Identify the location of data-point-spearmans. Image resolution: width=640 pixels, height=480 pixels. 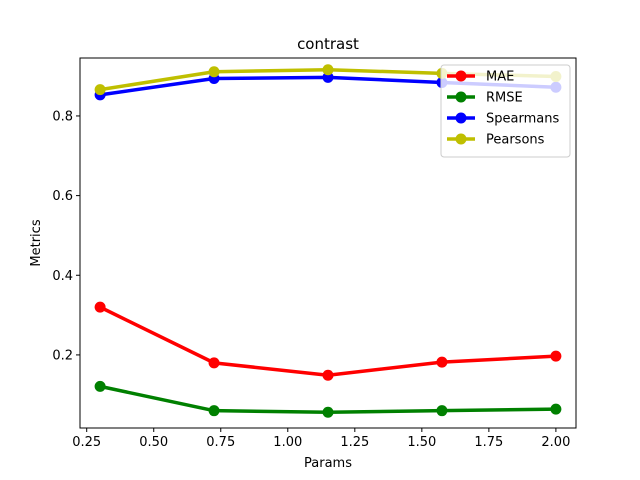
(328, 77).